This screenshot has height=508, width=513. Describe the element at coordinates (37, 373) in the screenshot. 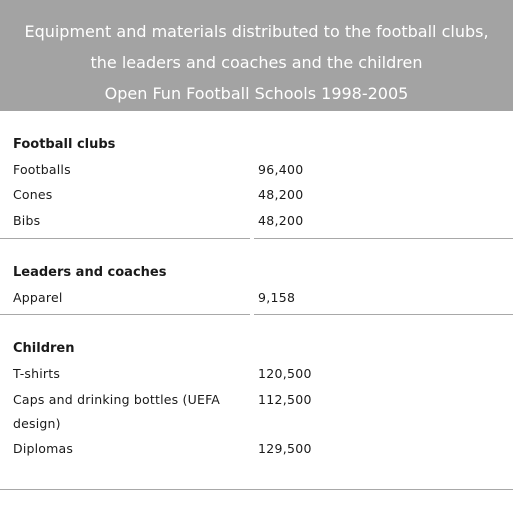

I see `row-label: T-shirts` at that location.